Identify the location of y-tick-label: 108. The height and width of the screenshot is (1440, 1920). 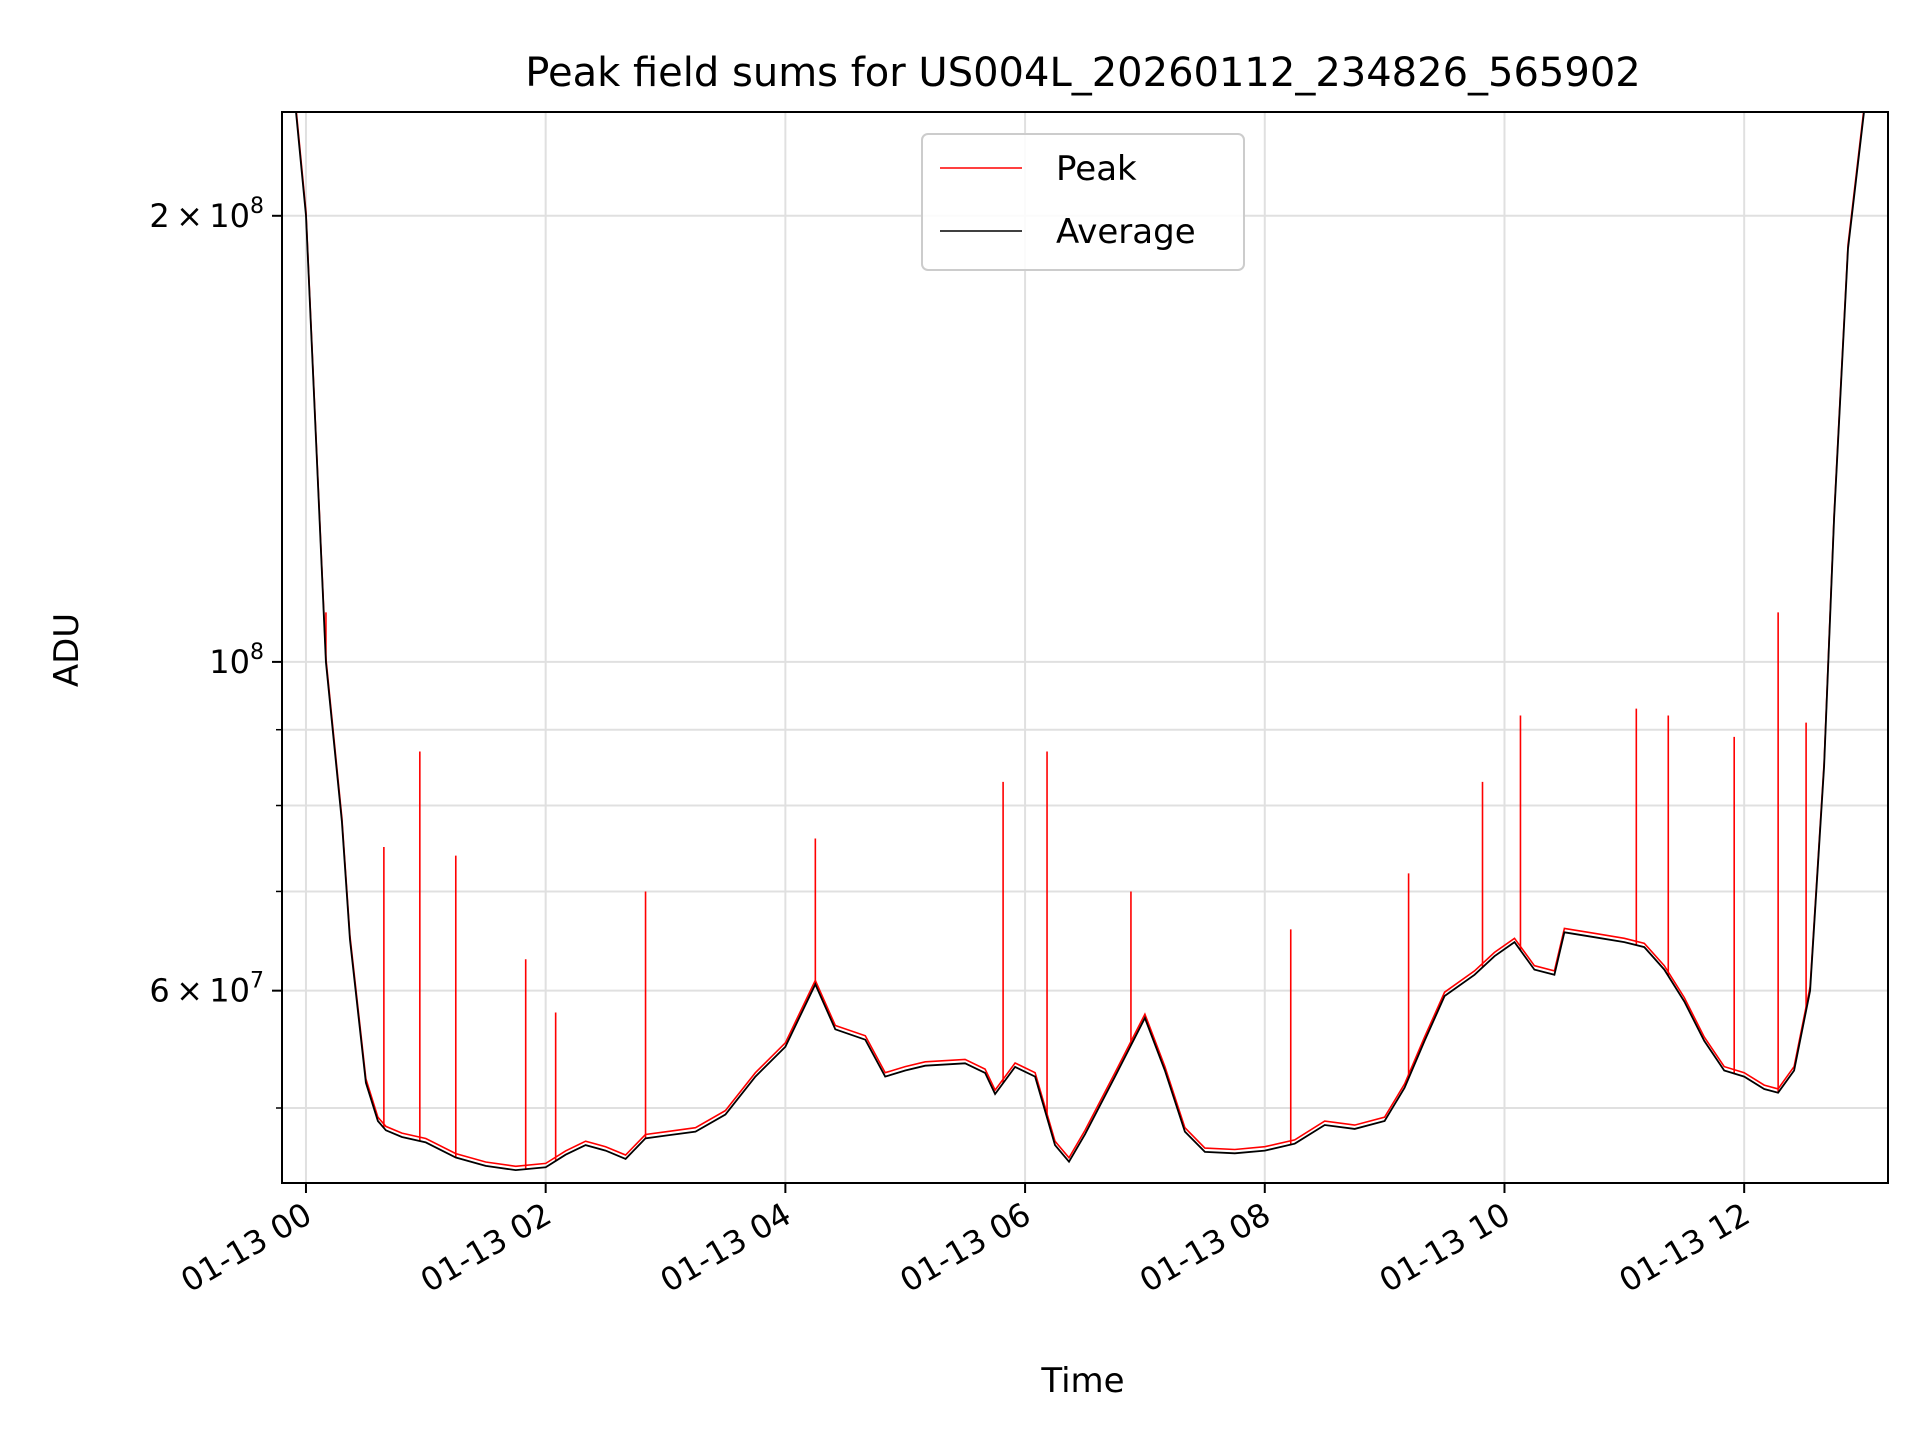
(236, 660).